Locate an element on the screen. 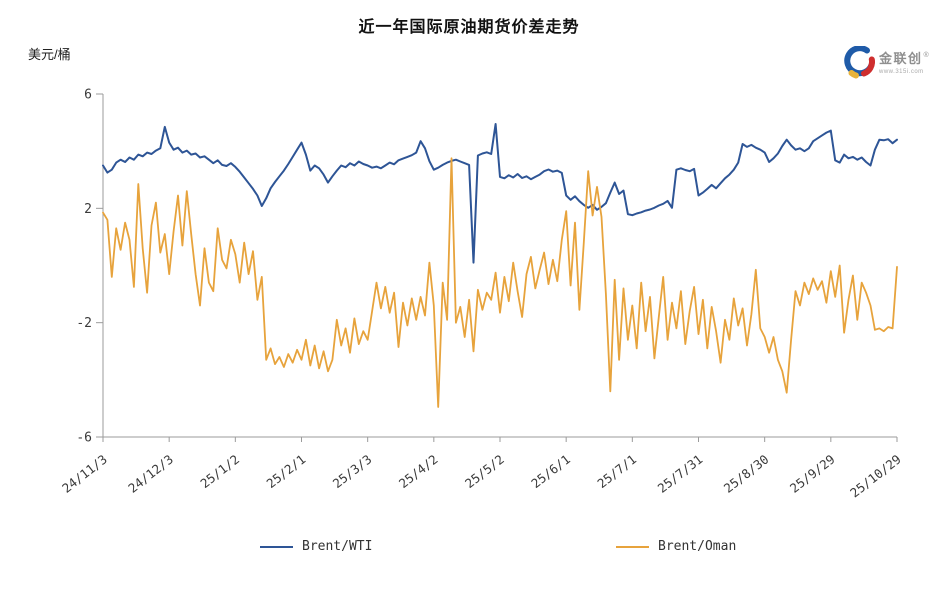  legend-item-brent-oman: Brent/Oman is located at coordinates (676, 546).